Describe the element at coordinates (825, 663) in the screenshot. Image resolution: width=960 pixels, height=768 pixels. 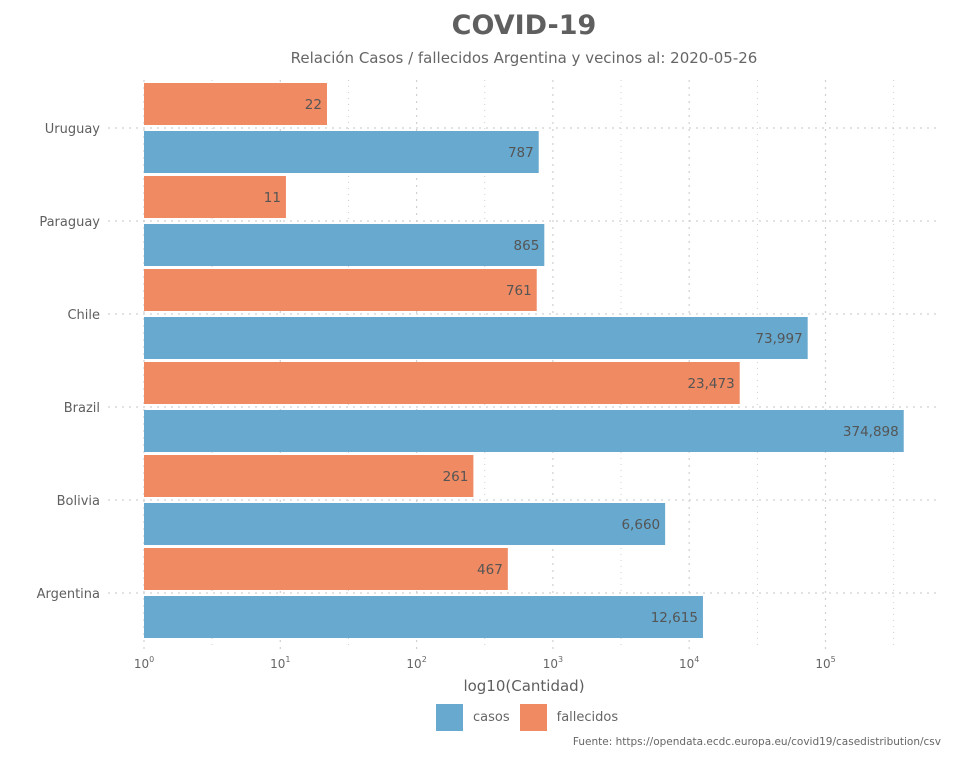
I see `x-tick-label: 10⁵` at that location.